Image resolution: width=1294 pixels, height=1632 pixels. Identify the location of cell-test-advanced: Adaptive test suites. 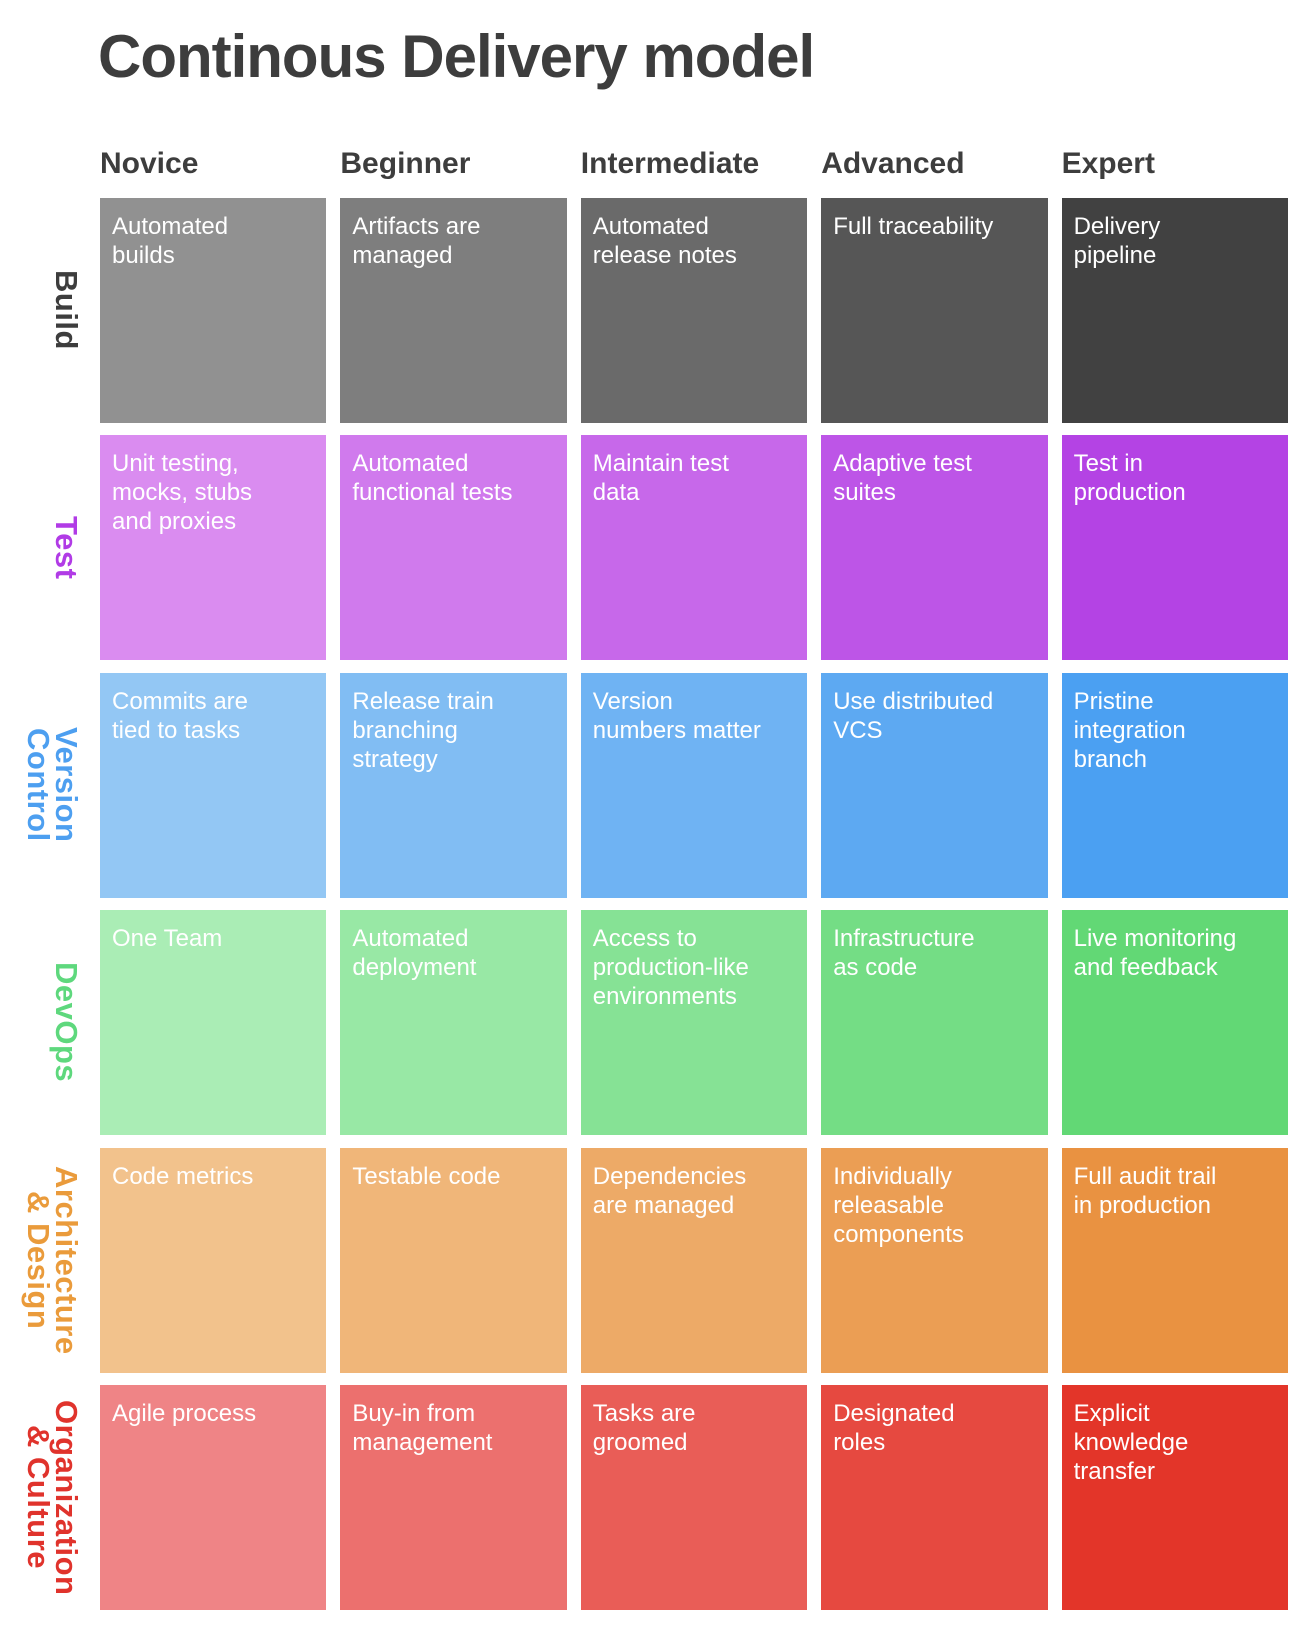
(934, 547).